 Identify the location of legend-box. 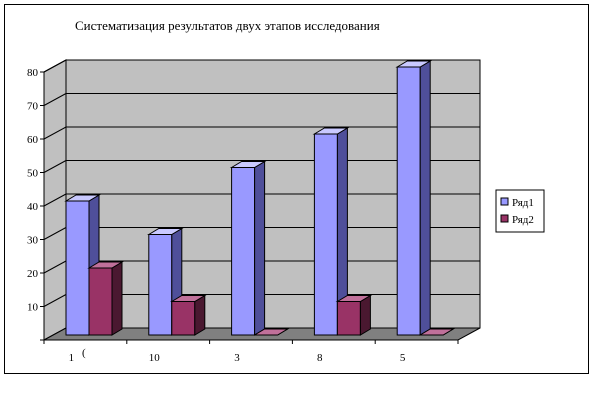
(520, 211).